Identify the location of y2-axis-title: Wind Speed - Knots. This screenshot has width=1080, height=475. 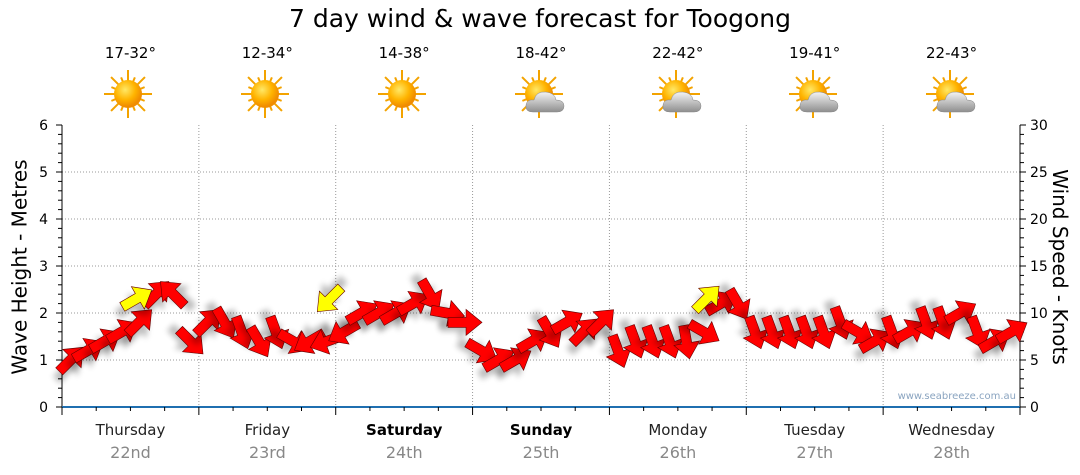
(1059, 267).